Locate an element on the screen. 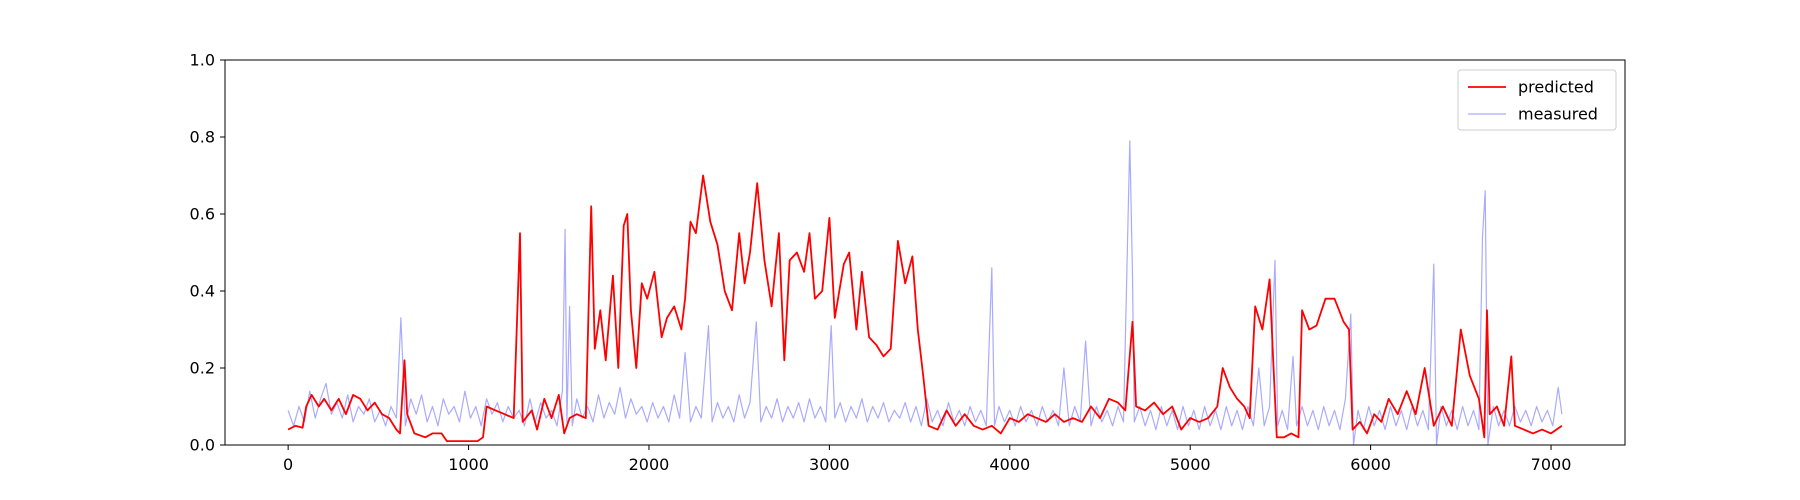 This screenshot has width=1800, height=500. x-tick-label: 6000 is located at coordinates (1370, 464).